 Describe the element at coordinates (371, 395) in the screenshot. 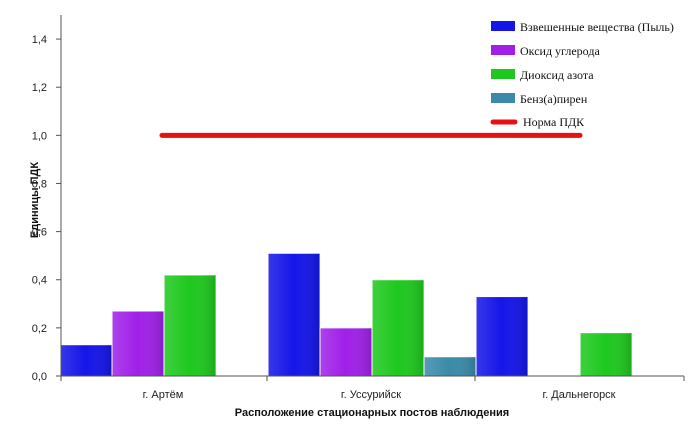

I see `x-tick-label: г. Уссурийск` at that location.